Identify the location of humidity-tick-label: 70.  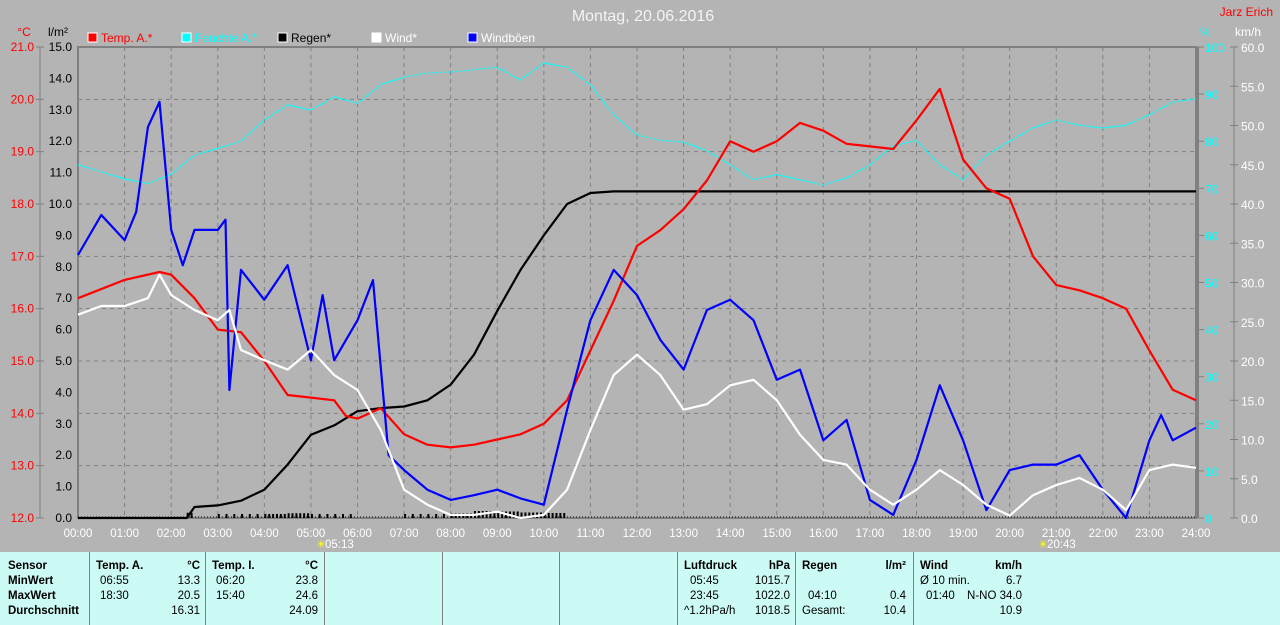
(1212, 189).